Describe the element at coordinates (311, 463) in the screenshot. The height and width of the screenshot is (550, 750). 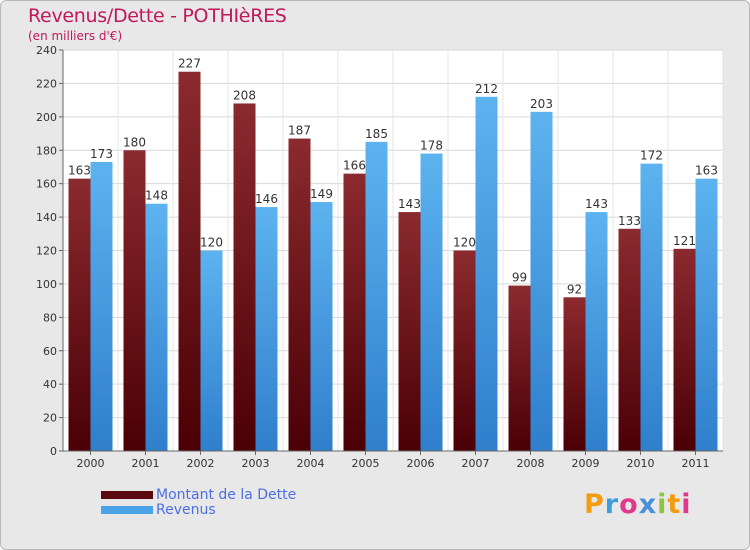
I see `x-tick-label: 2004` at that location.